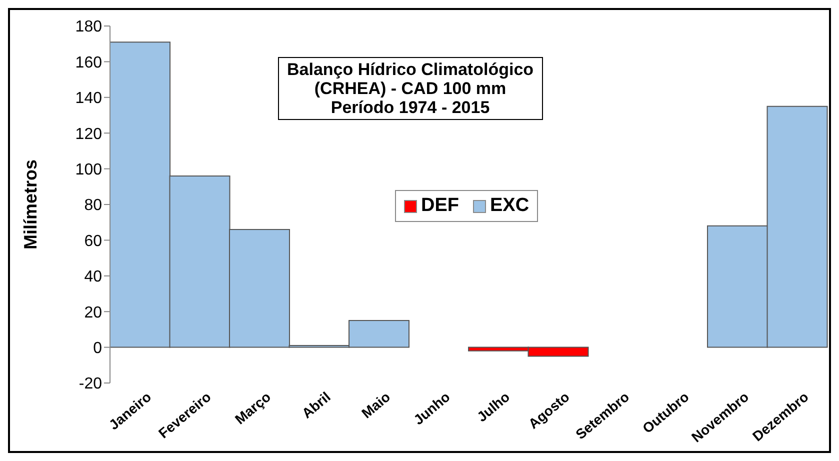  What do you see at coordinates (93, 313) in the screenshot?
I see `y-tick-label: 20` at bounding box center [93, 313].